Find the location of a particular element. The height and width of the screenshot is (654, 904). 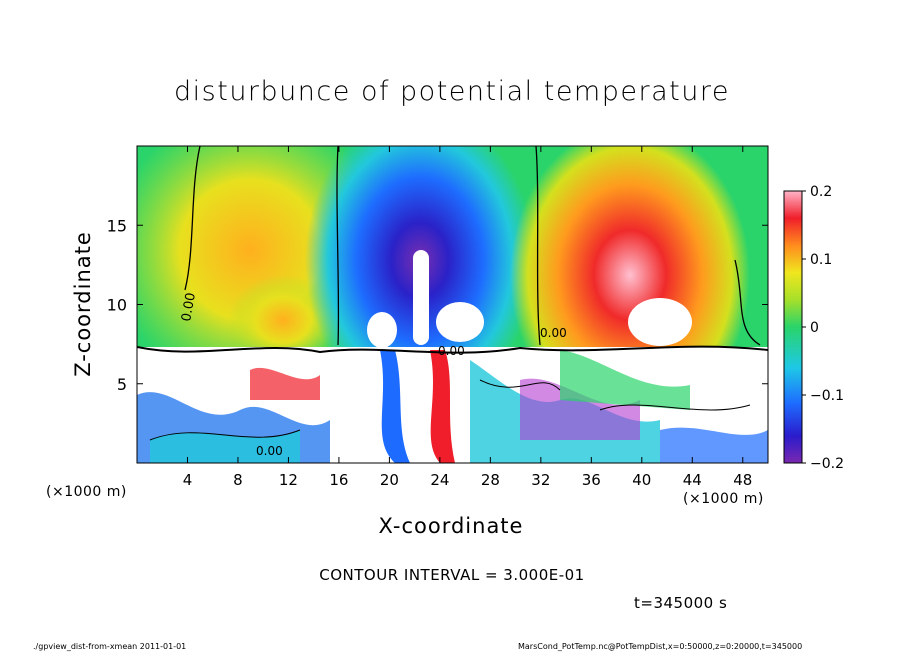

x-tick-label: 16 is located at coordinates (338, 480).